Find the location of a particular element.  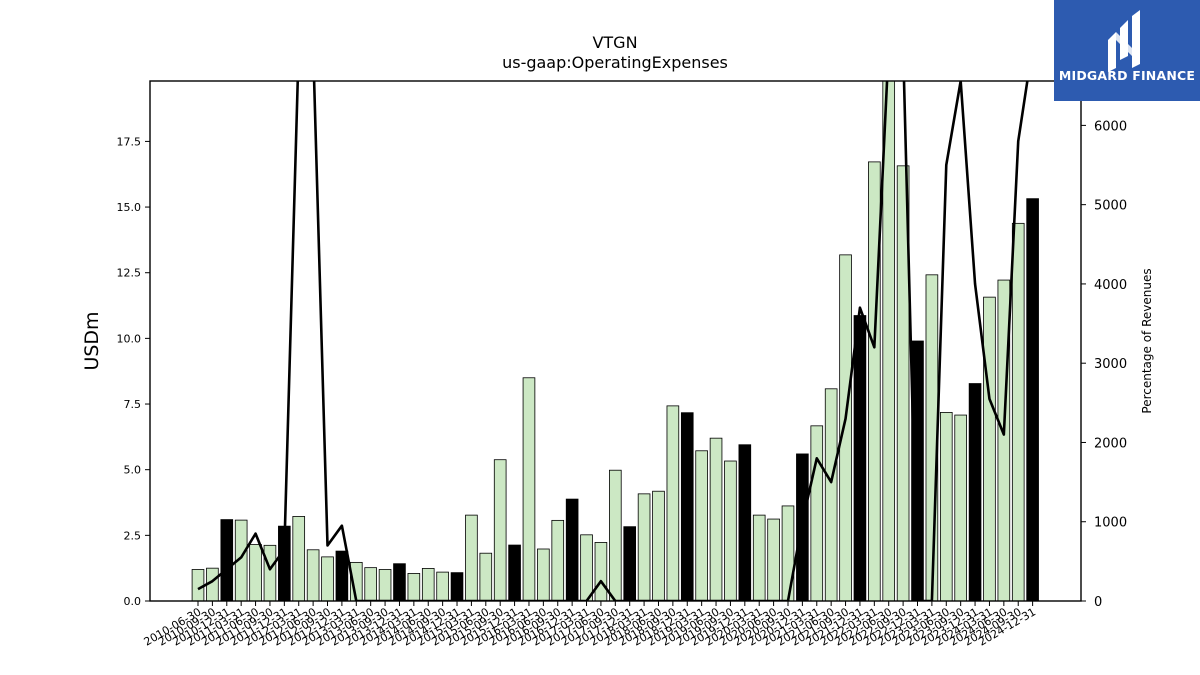

y2-tick-label: 5000 is located at coordinates (1110, 206).